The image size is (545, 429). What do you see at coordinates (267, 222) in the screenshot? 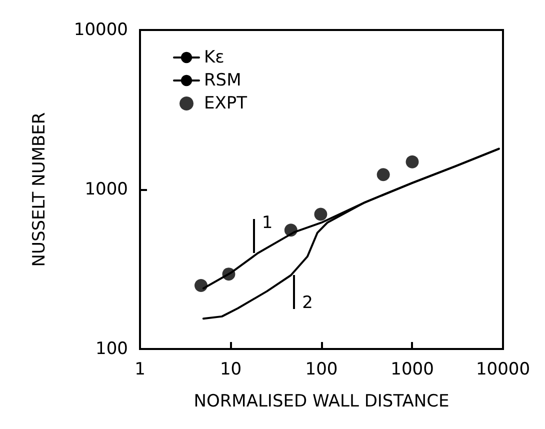
I see `annotation: 1` at bounding box center [267, 222].